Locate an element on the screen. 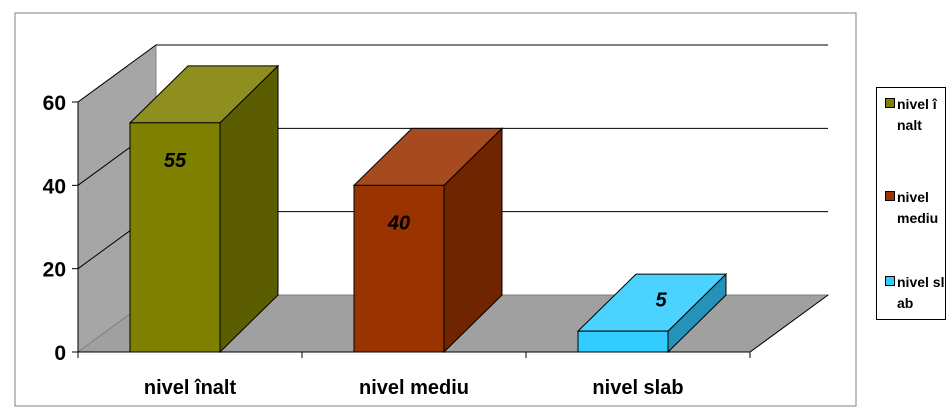  x-category-label: nivel mediu is located at coordinates (414, 388).